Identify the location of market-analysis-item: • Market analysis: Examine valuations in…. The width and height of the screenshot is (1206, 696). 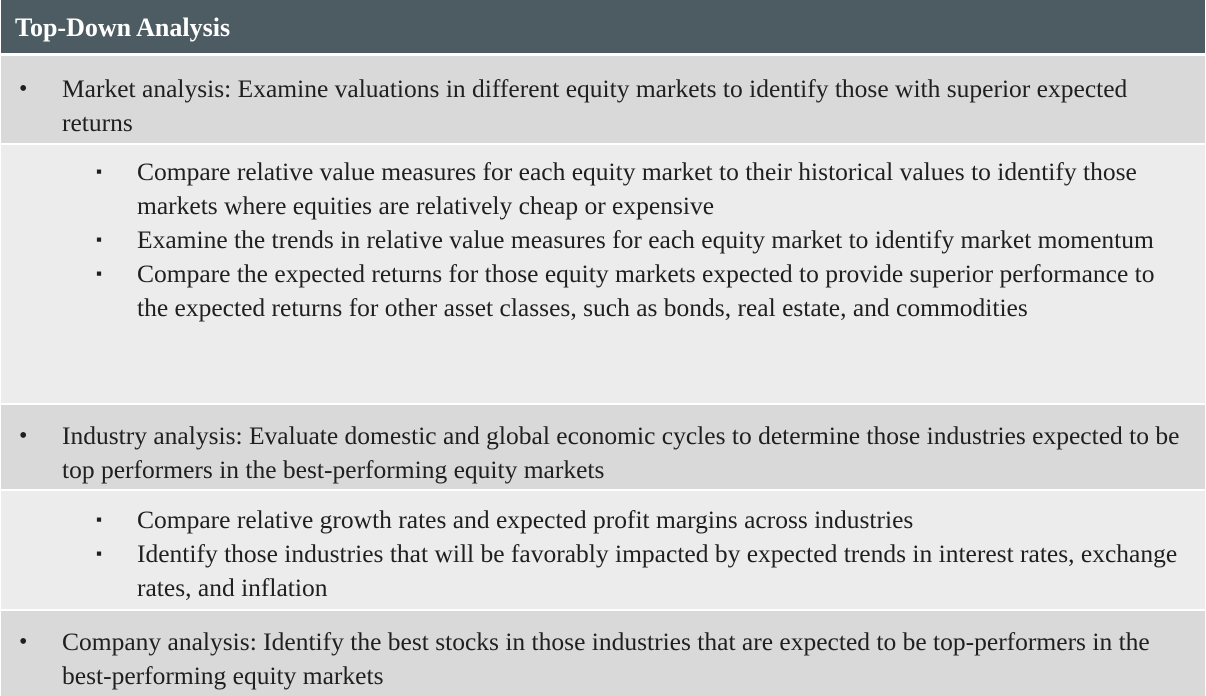
(603, 106).